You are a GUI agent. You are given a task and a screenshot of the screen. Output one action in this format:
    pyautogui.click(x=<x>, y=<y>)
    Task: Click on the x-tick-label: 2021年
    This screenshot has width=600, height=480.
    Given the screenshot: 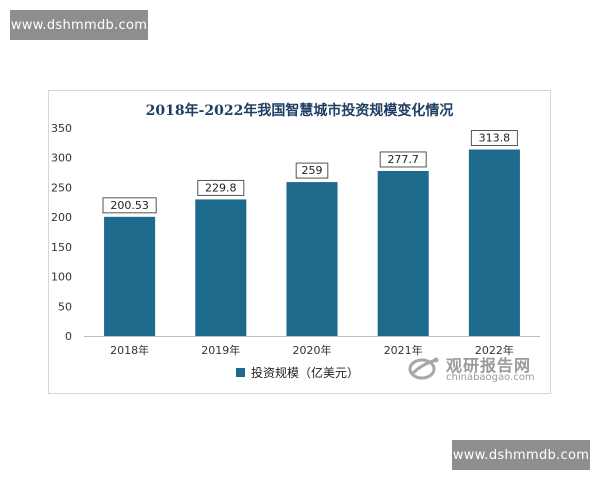 What is the action you would take?
    pyautogui.click(x=403, y=350)
    